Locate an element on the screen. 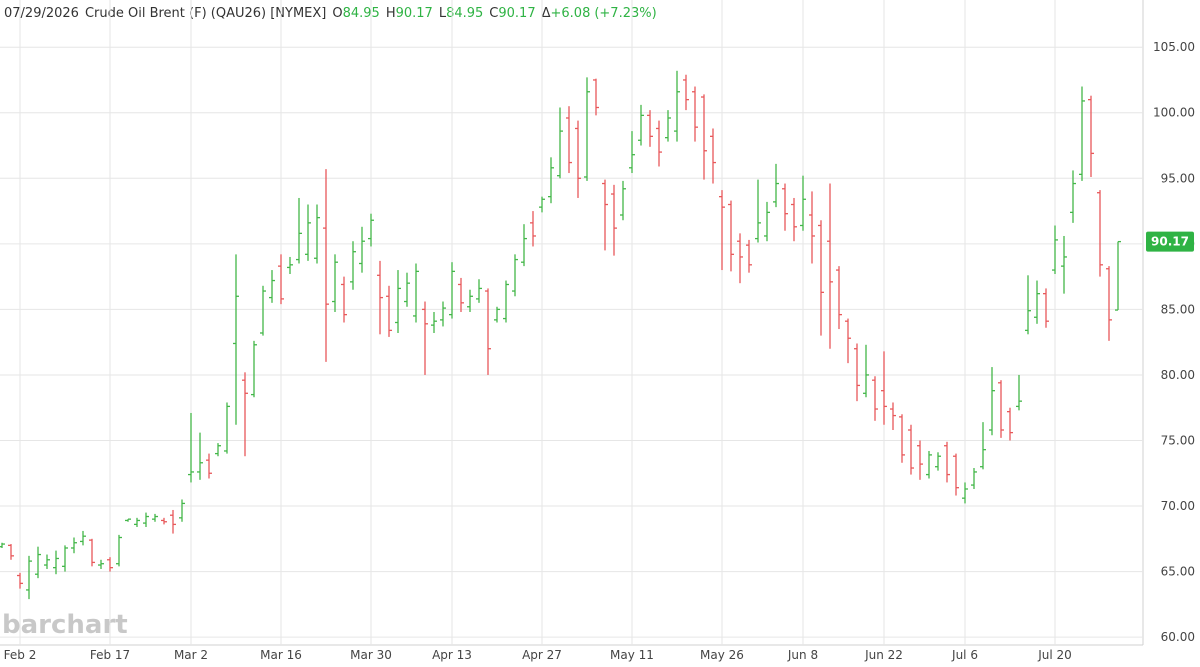 This screenshot has width=1200, height=667. close-label: C is located at coordinates (493, 13).